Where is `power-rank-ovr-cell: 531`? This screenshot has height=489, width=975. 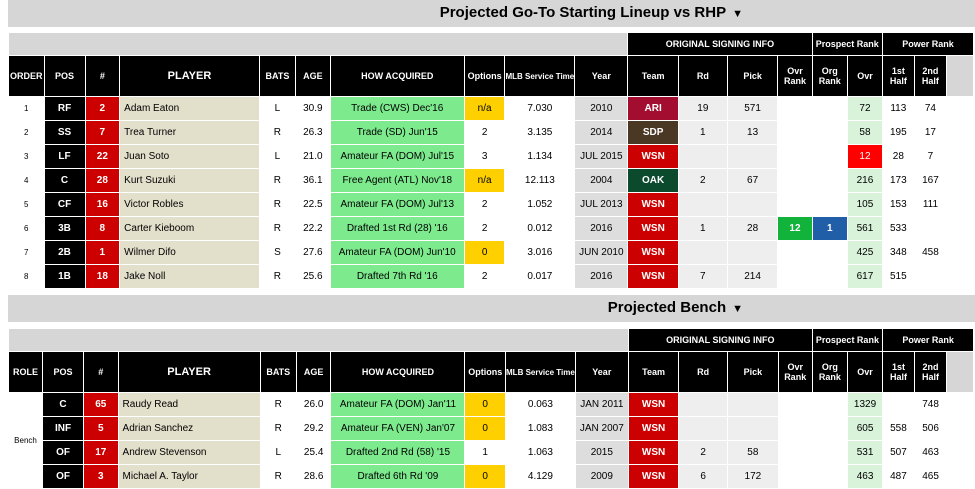 power-rank-ovr-cell: 531 is located at coordinates (865, 452).